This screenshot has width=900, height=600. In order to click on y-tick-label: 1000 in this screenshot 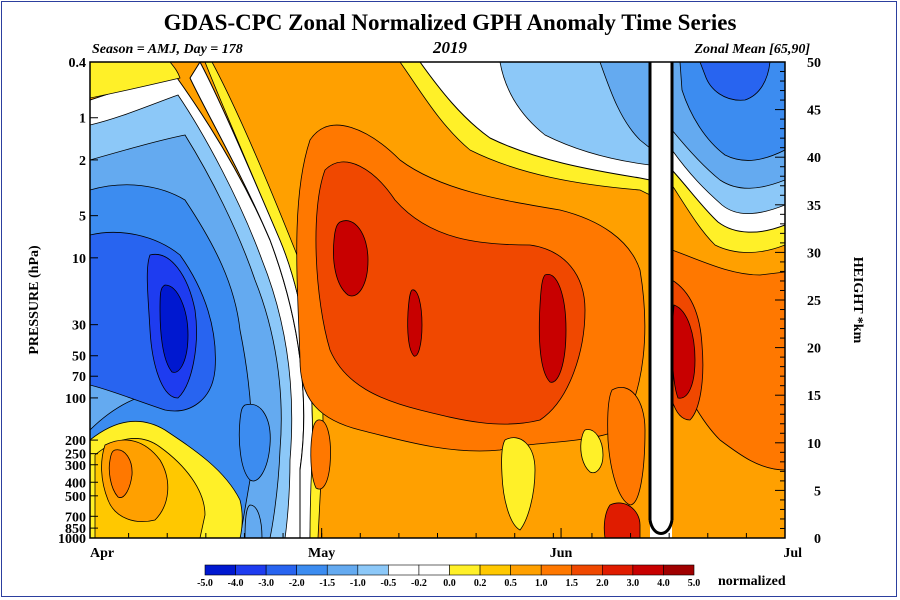, I will do `click(72, 539)`.